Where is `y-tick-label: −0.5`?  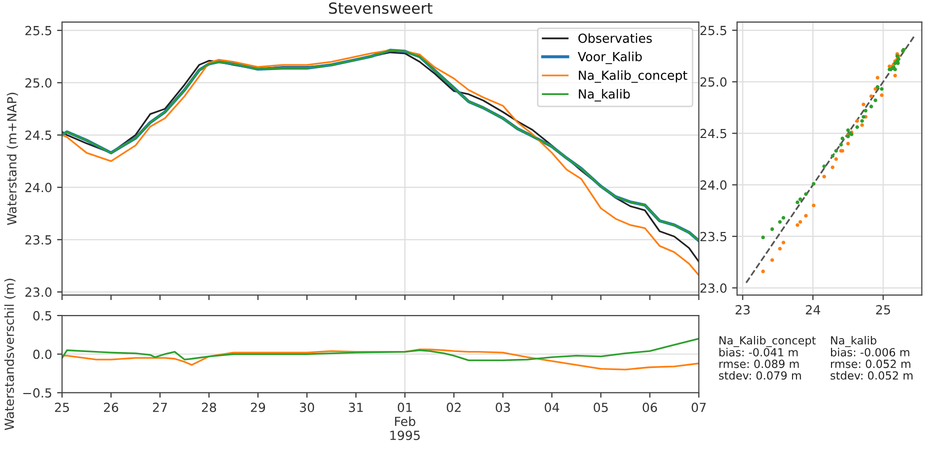
y-tick-label: −0.5 is located at coordinates (37, 393).